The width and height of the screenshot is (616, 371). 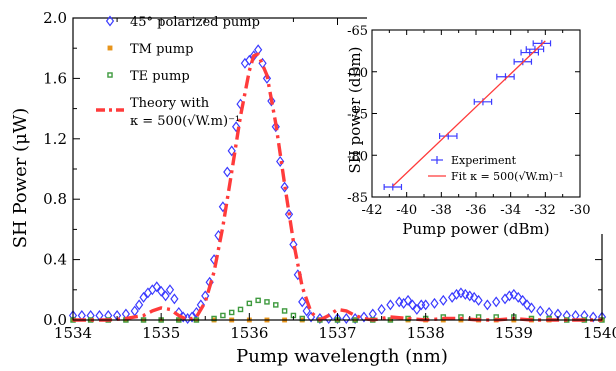 I want to click on main-y-tick-label: 0.0, so click(x=55, y=320).